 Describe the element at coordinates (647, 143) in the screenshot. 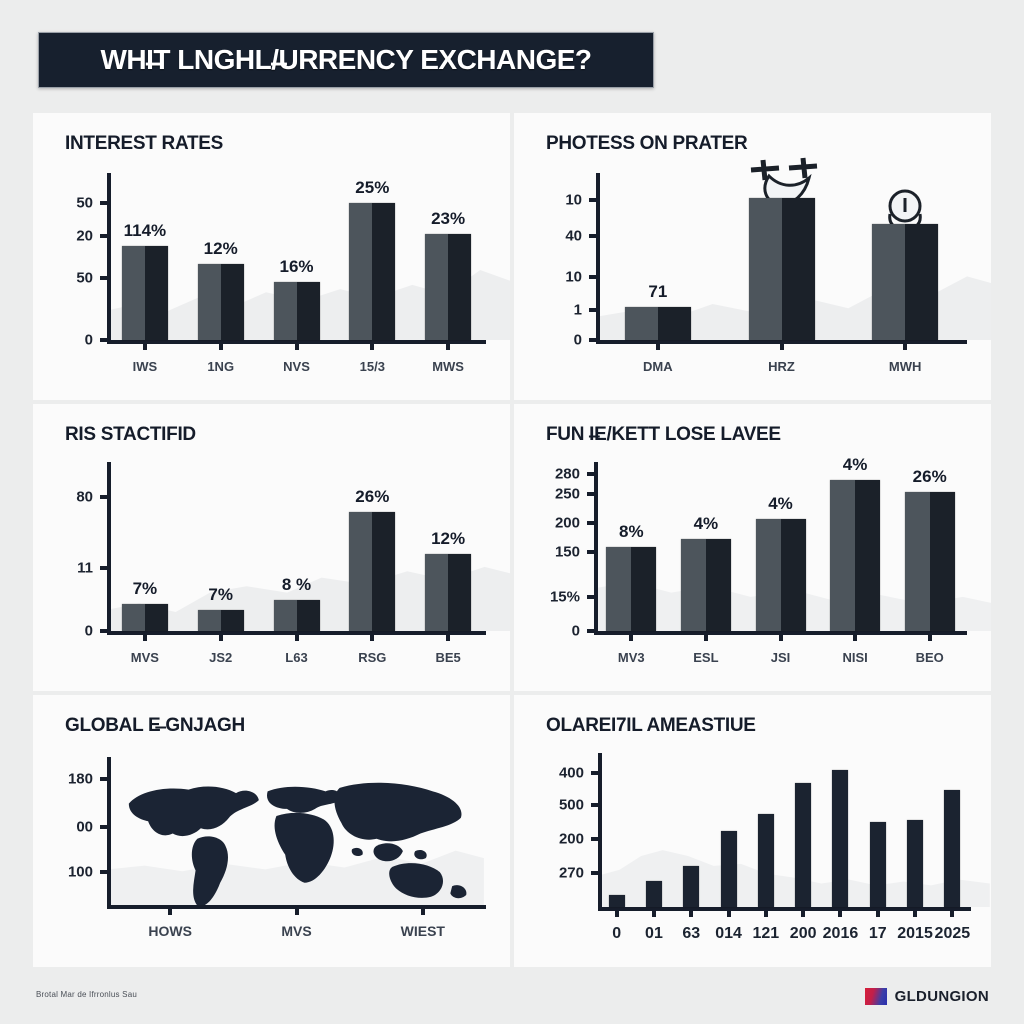

I see `panel-title: PHOTESS ON PRATER` at that location.